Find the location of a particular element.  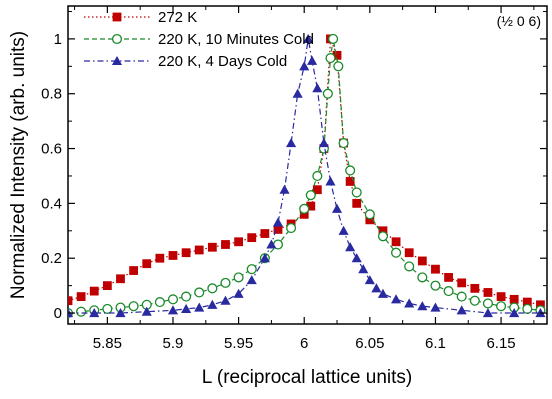

x-tick-label: 5.9 is located at coordinates (173, 343).